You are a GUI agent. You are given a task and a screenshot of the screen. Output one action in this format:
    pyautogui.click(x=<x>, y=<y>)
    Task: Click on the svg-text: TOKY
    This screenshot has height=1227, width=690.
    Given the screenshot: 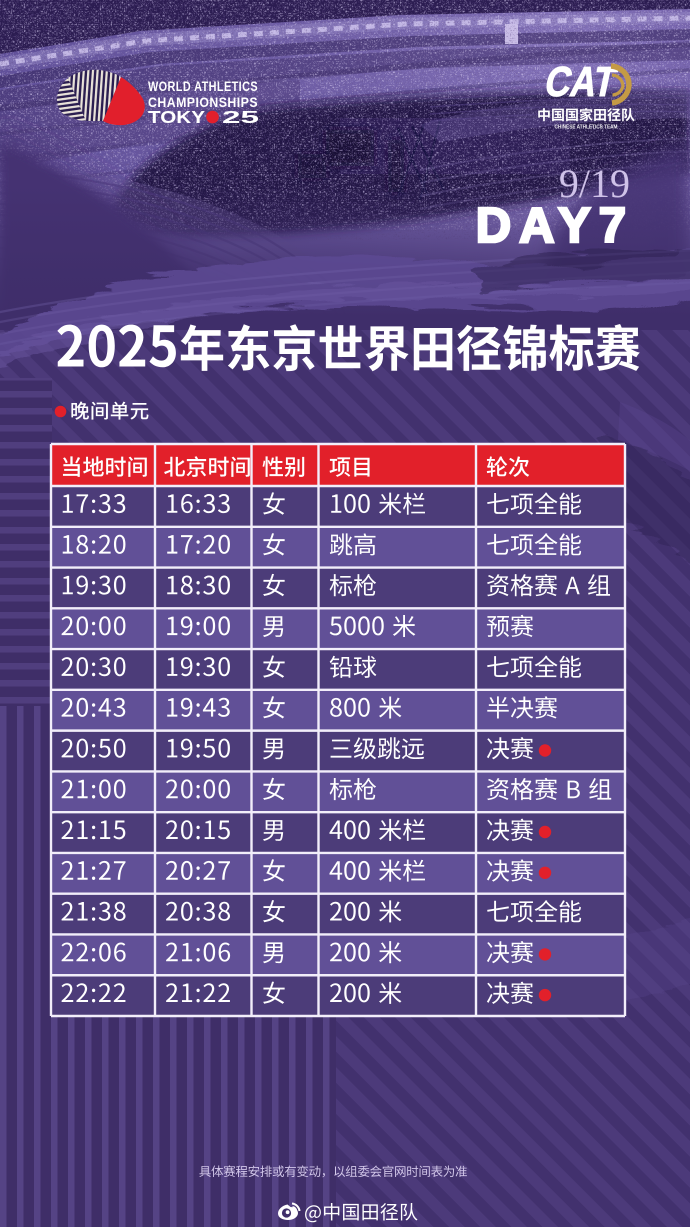 What is the action you would take?
    pyautogui.click(x=176, y=117)
    